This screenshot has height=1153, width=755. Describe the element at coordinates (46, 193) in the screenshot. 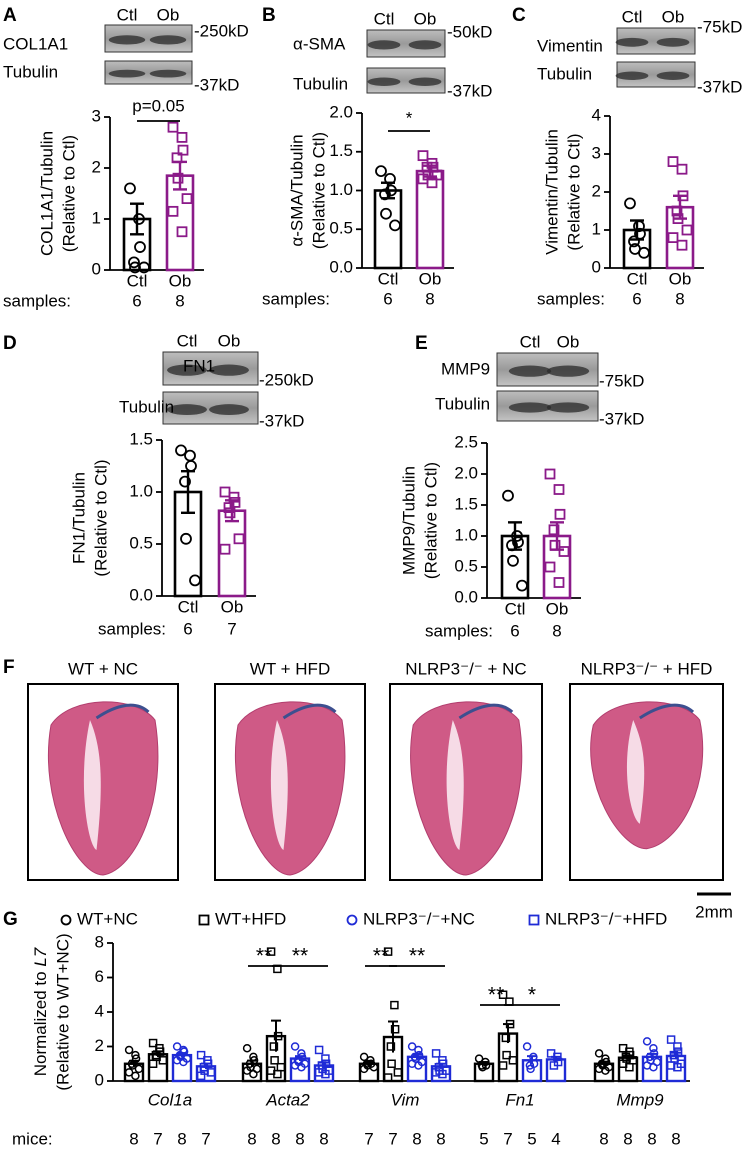

I see `y-axis-label: COL1A1/Tubulin` at that location.